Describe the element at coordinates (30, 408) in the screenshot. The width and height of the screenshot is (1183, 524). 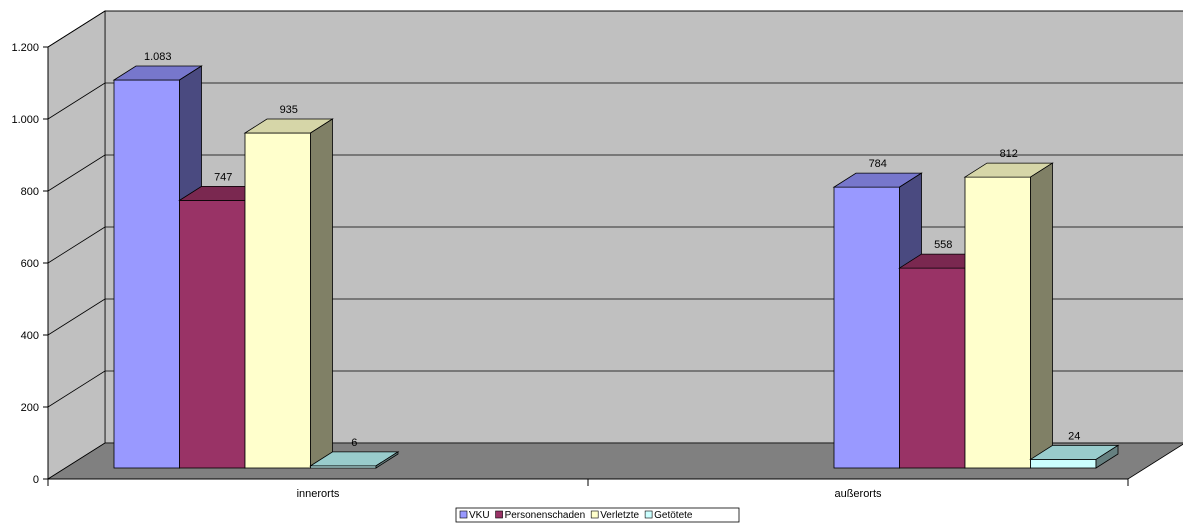
I see `y-tick-label: 200` at that location.